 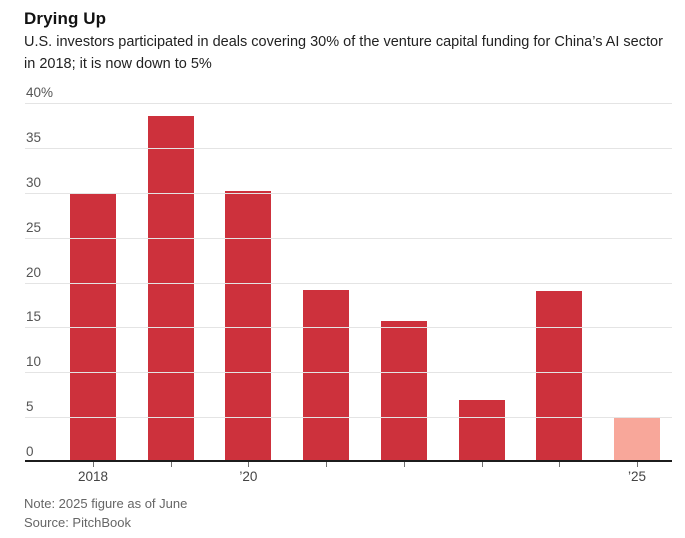 What do you see at coordinates (106, 503) in the screenshot?
I see `chart-note: Note: 2025 figure as of June` at bounding box center [106, 503].